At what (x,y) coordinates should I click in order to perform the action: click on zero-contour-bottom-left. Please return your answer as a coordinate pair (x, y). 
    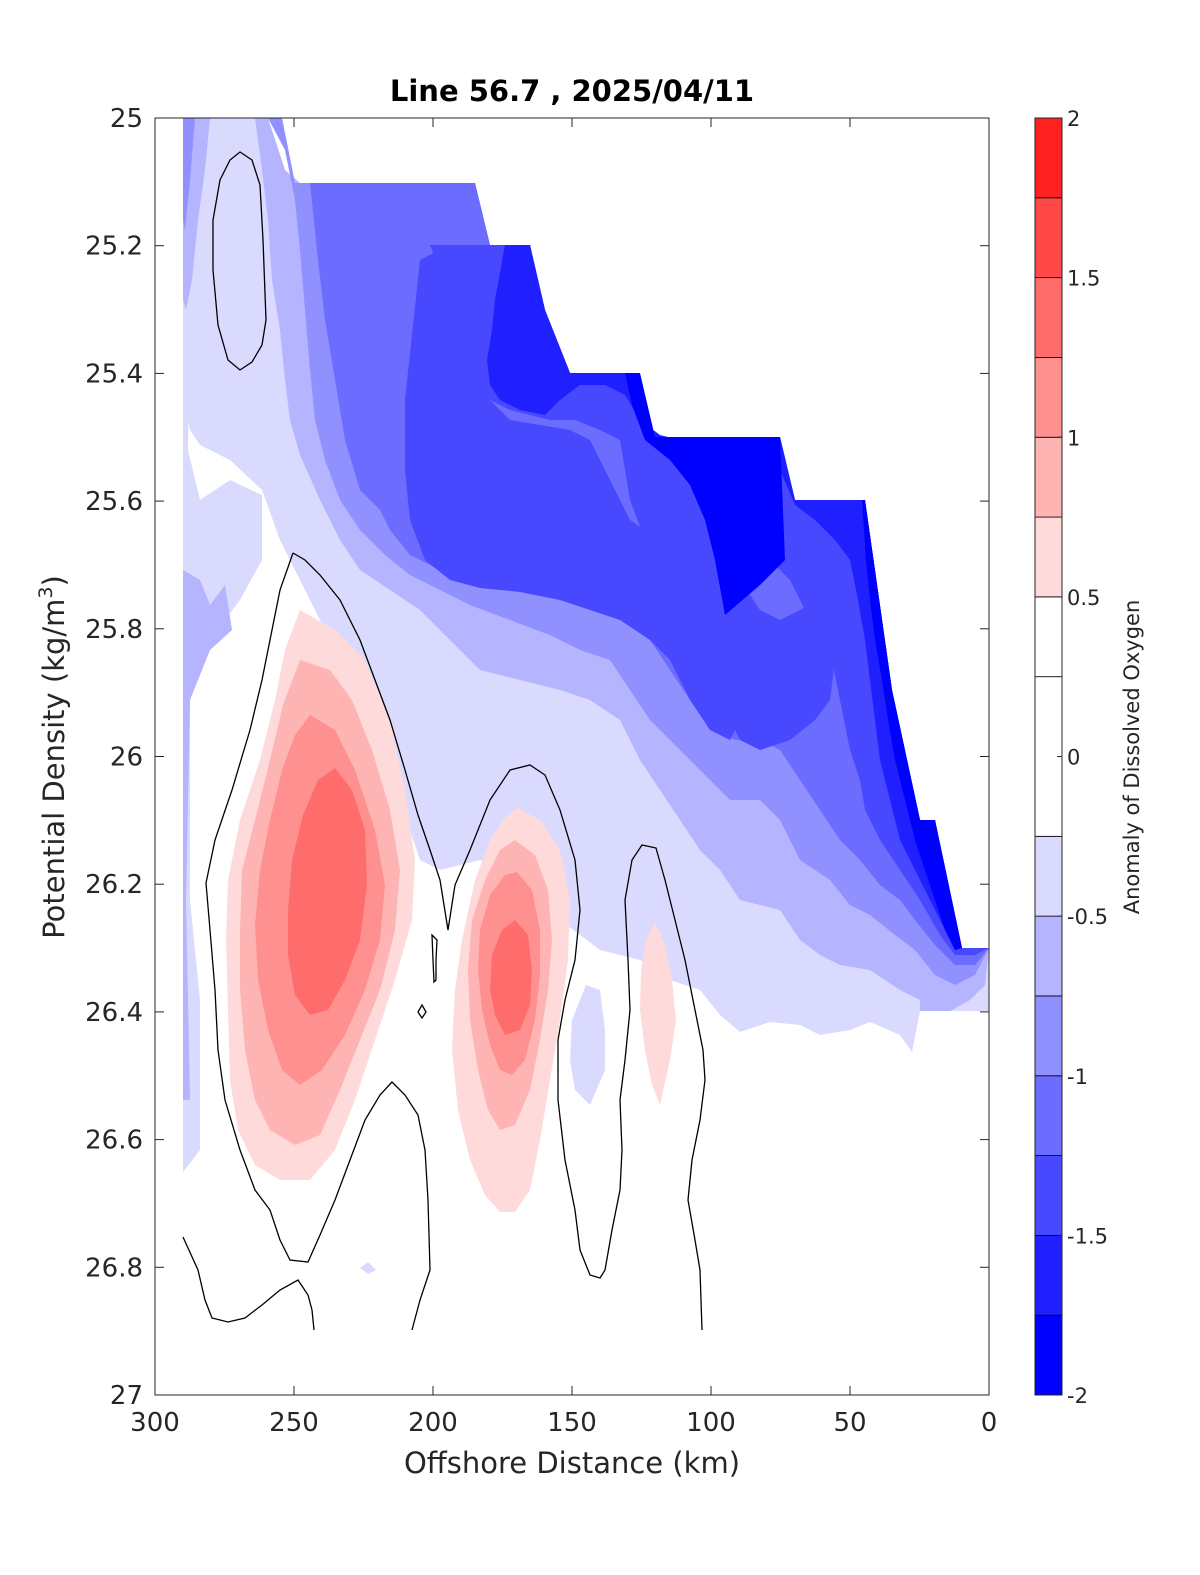
    Looking at the image, I should click on (248, 1283).